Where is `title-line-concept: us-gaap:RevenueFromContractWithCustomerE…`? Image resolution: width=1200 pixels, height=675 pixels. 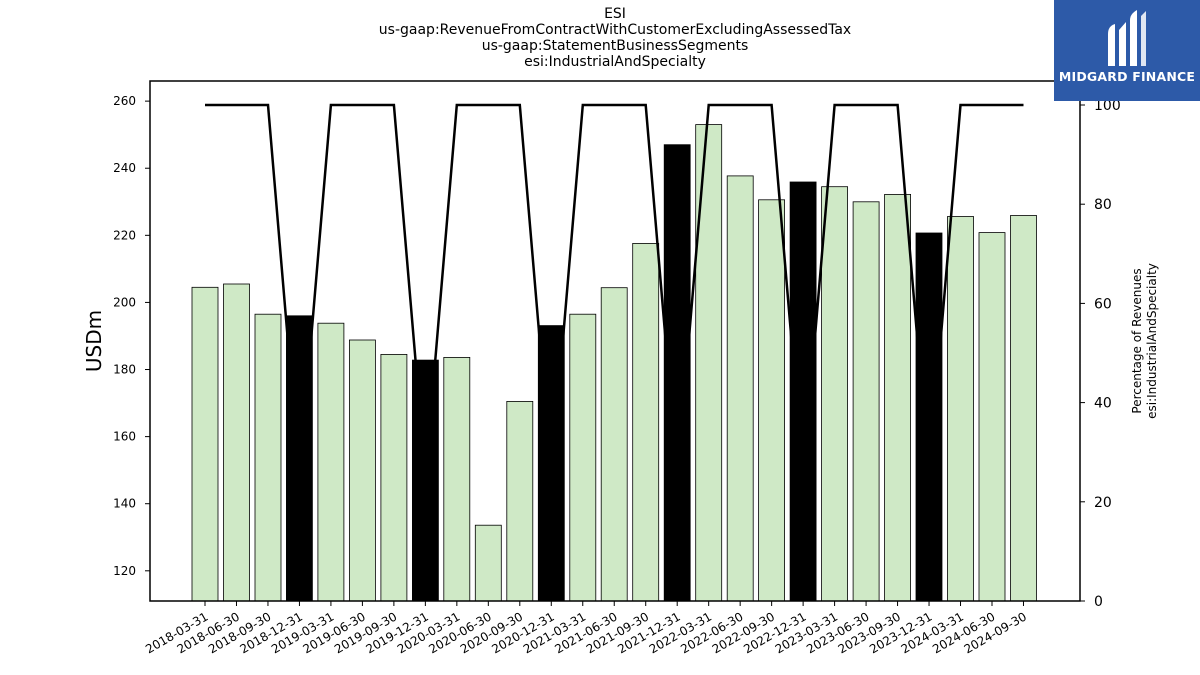 title-line-concept: us-gaap:RevenueFromContractWithCustomerE… is located at coordinates (615, 30).